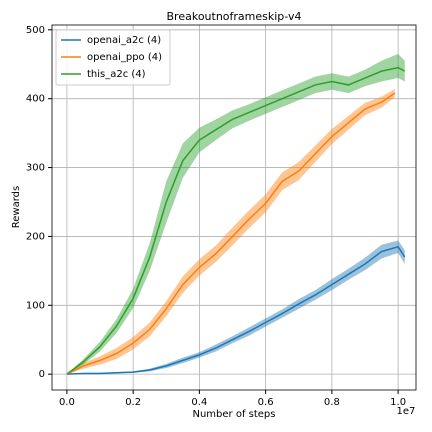 The width and height of the screenshot is (432, 432). I want to click on y-tick-label: 500, so click(35, 30).